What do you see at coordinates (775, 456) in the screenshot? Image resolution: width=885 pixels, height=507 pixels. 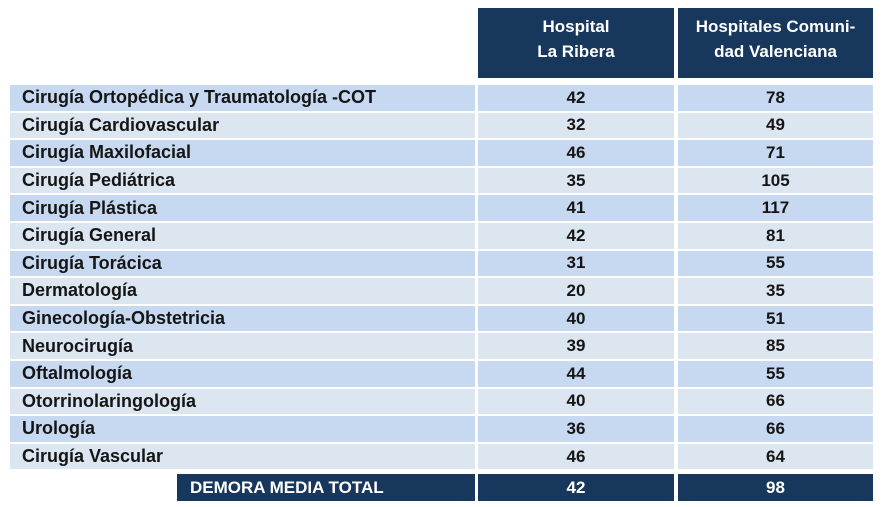 I see `value-comunidad-valenciana: 64` at bounding box center [775, 456].